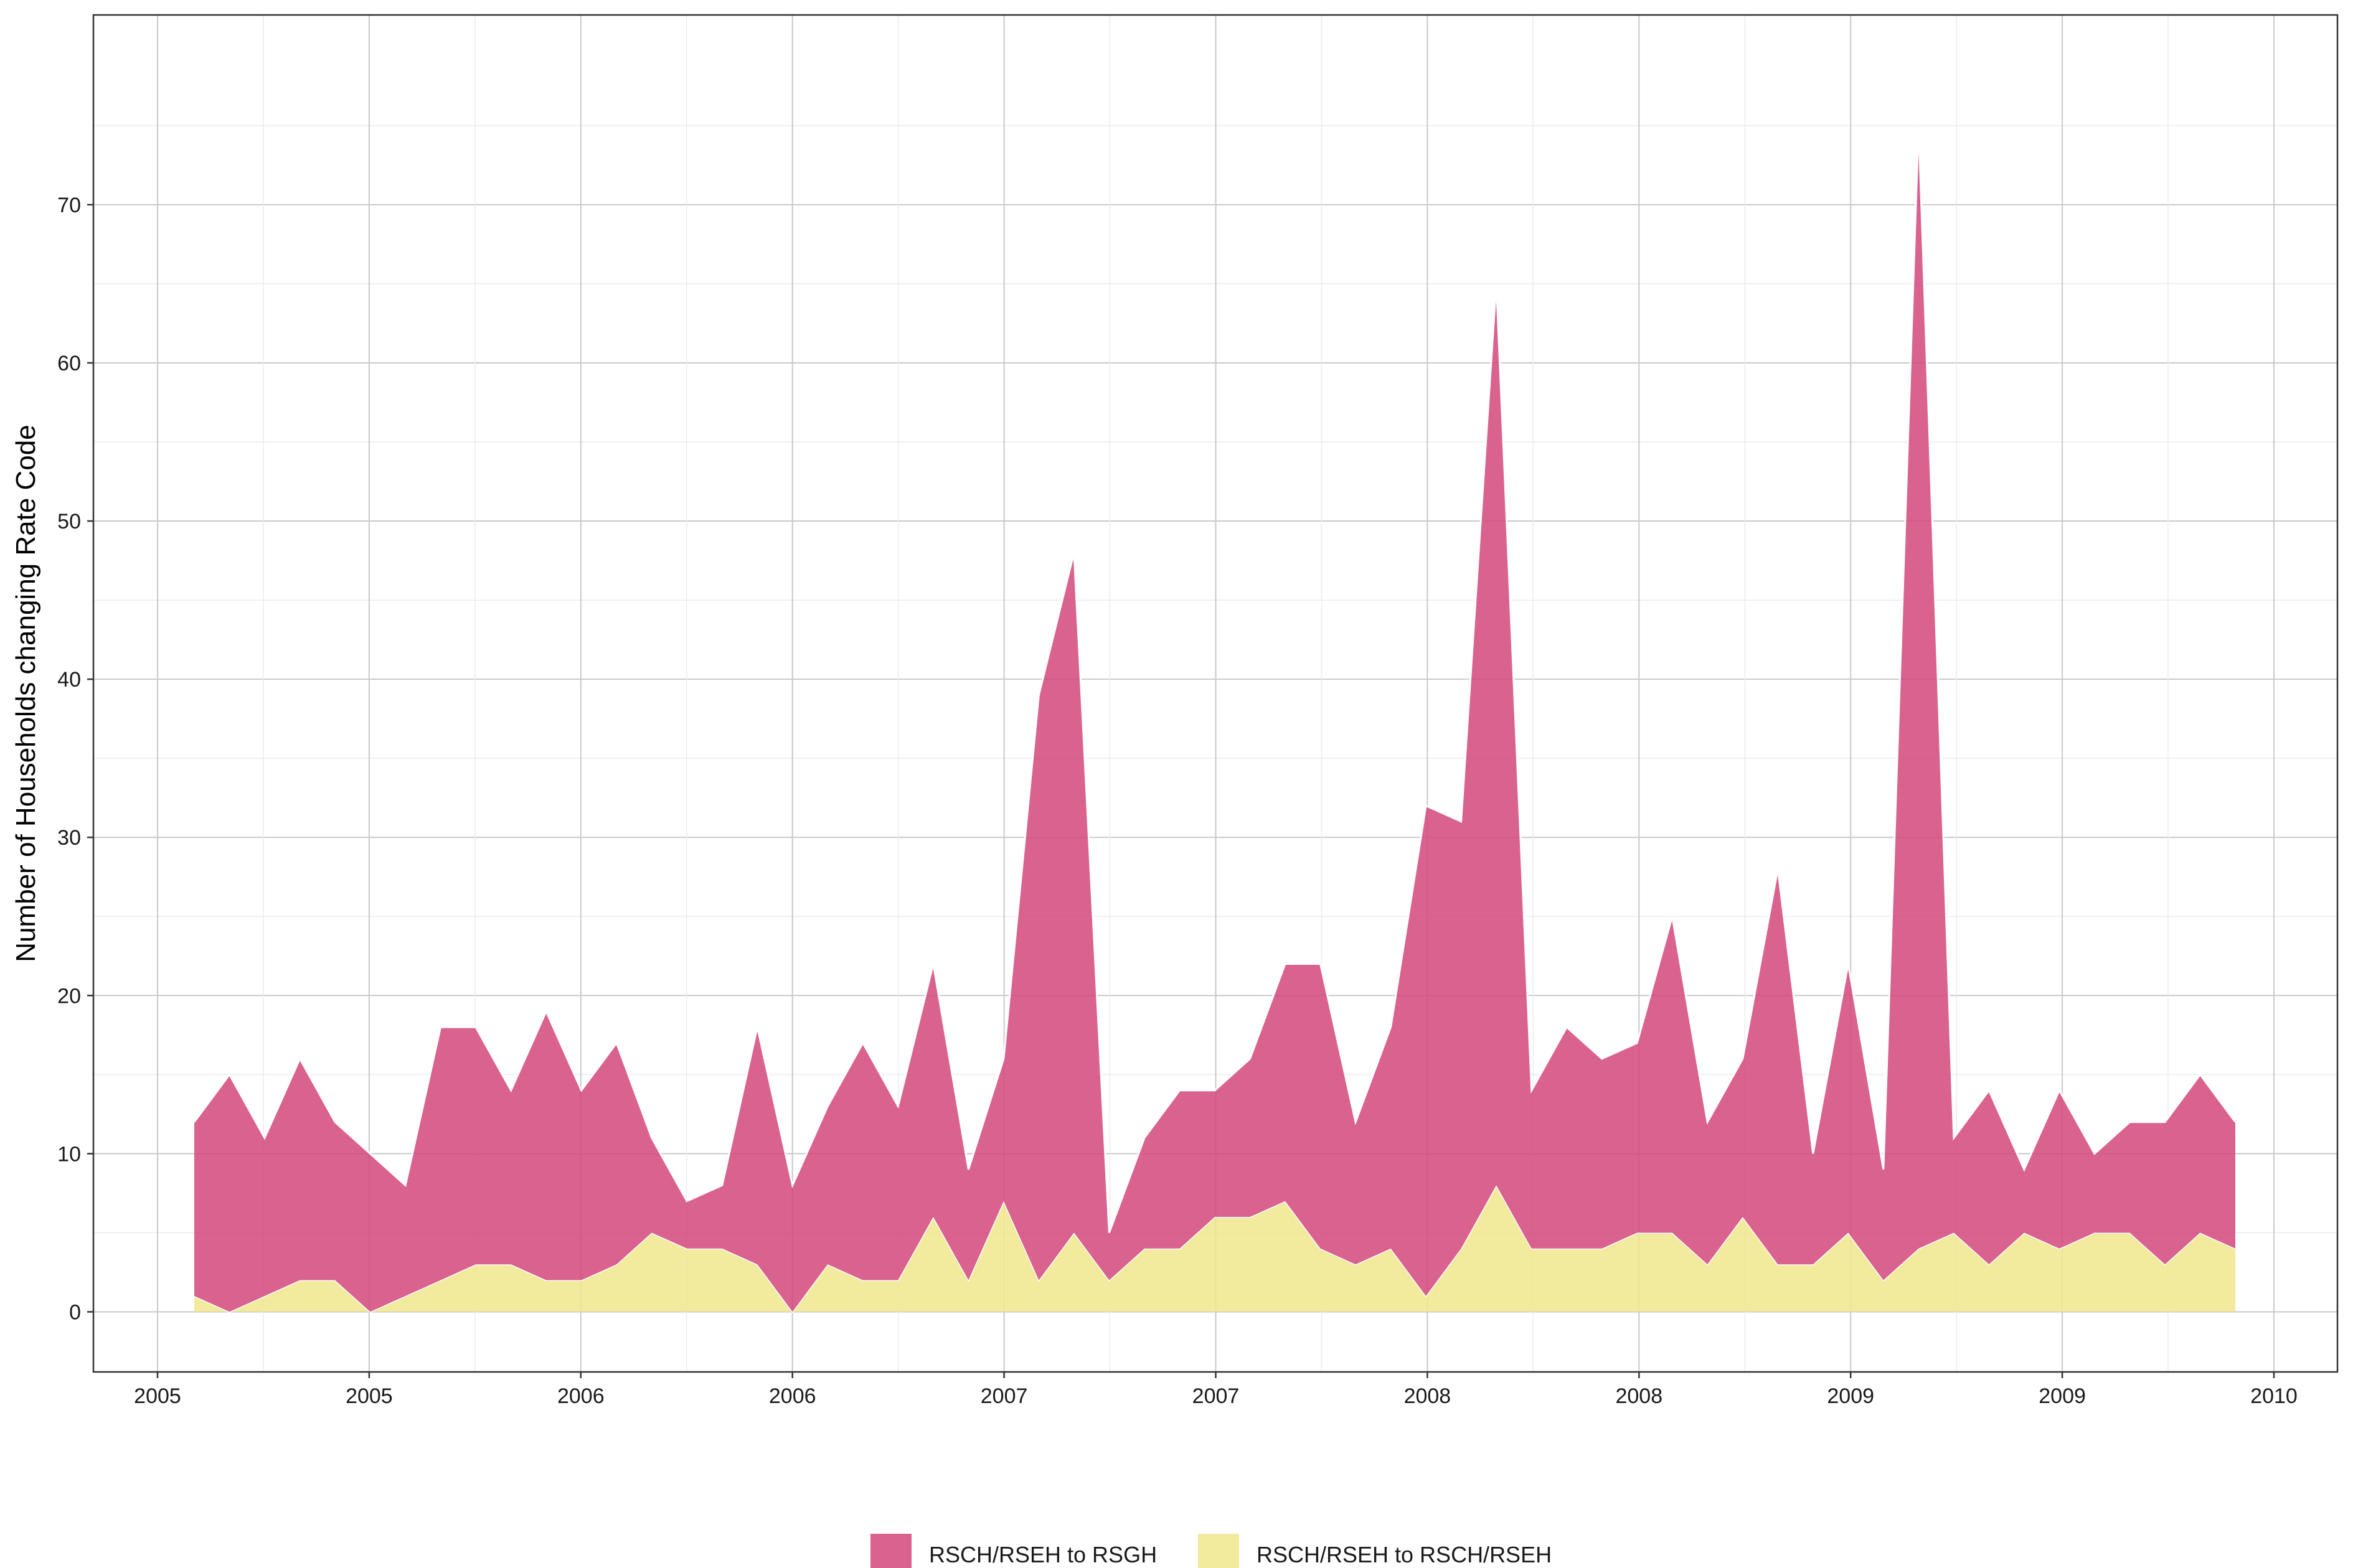  What do you see at coordinates (75, 759) in the screenshot?
I see `y-axis-ticks: 0 10 20 30 40 50 60 70` at bounding box center [75, 759].